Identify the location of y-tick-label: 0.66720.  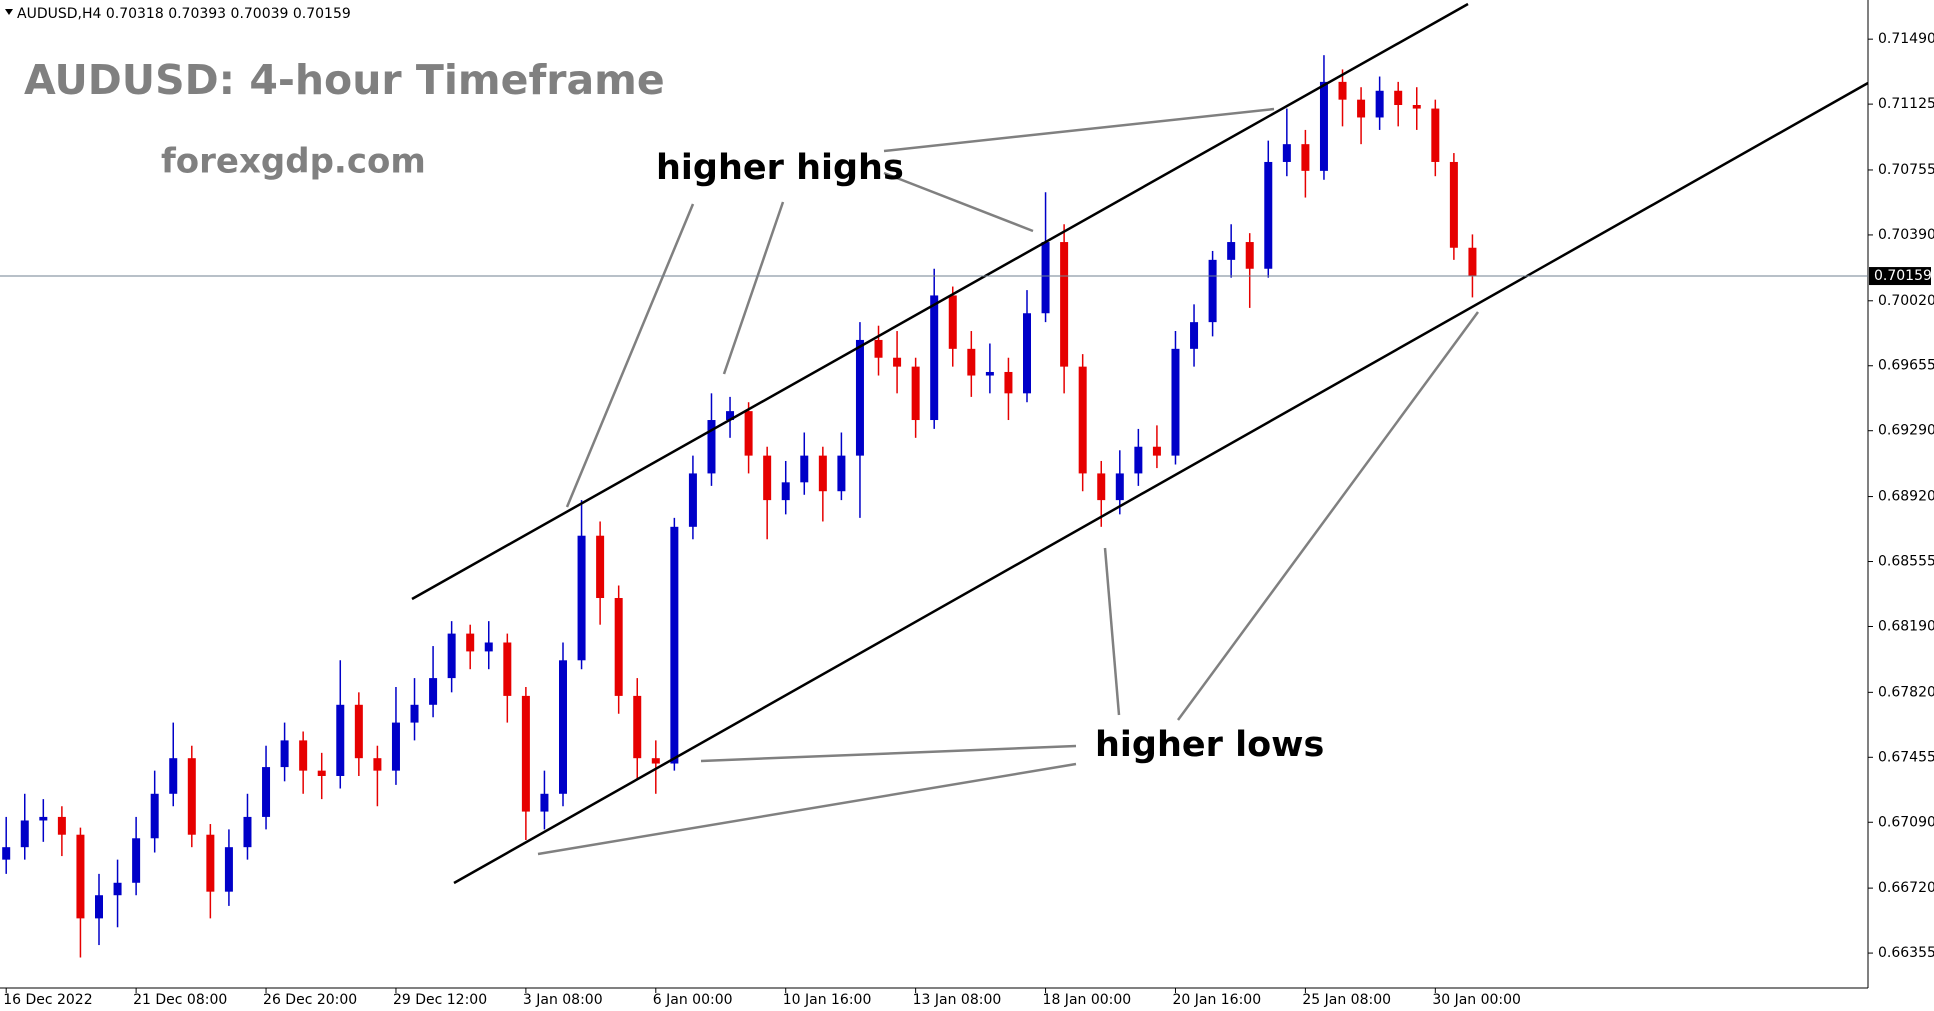
(1906, 888).